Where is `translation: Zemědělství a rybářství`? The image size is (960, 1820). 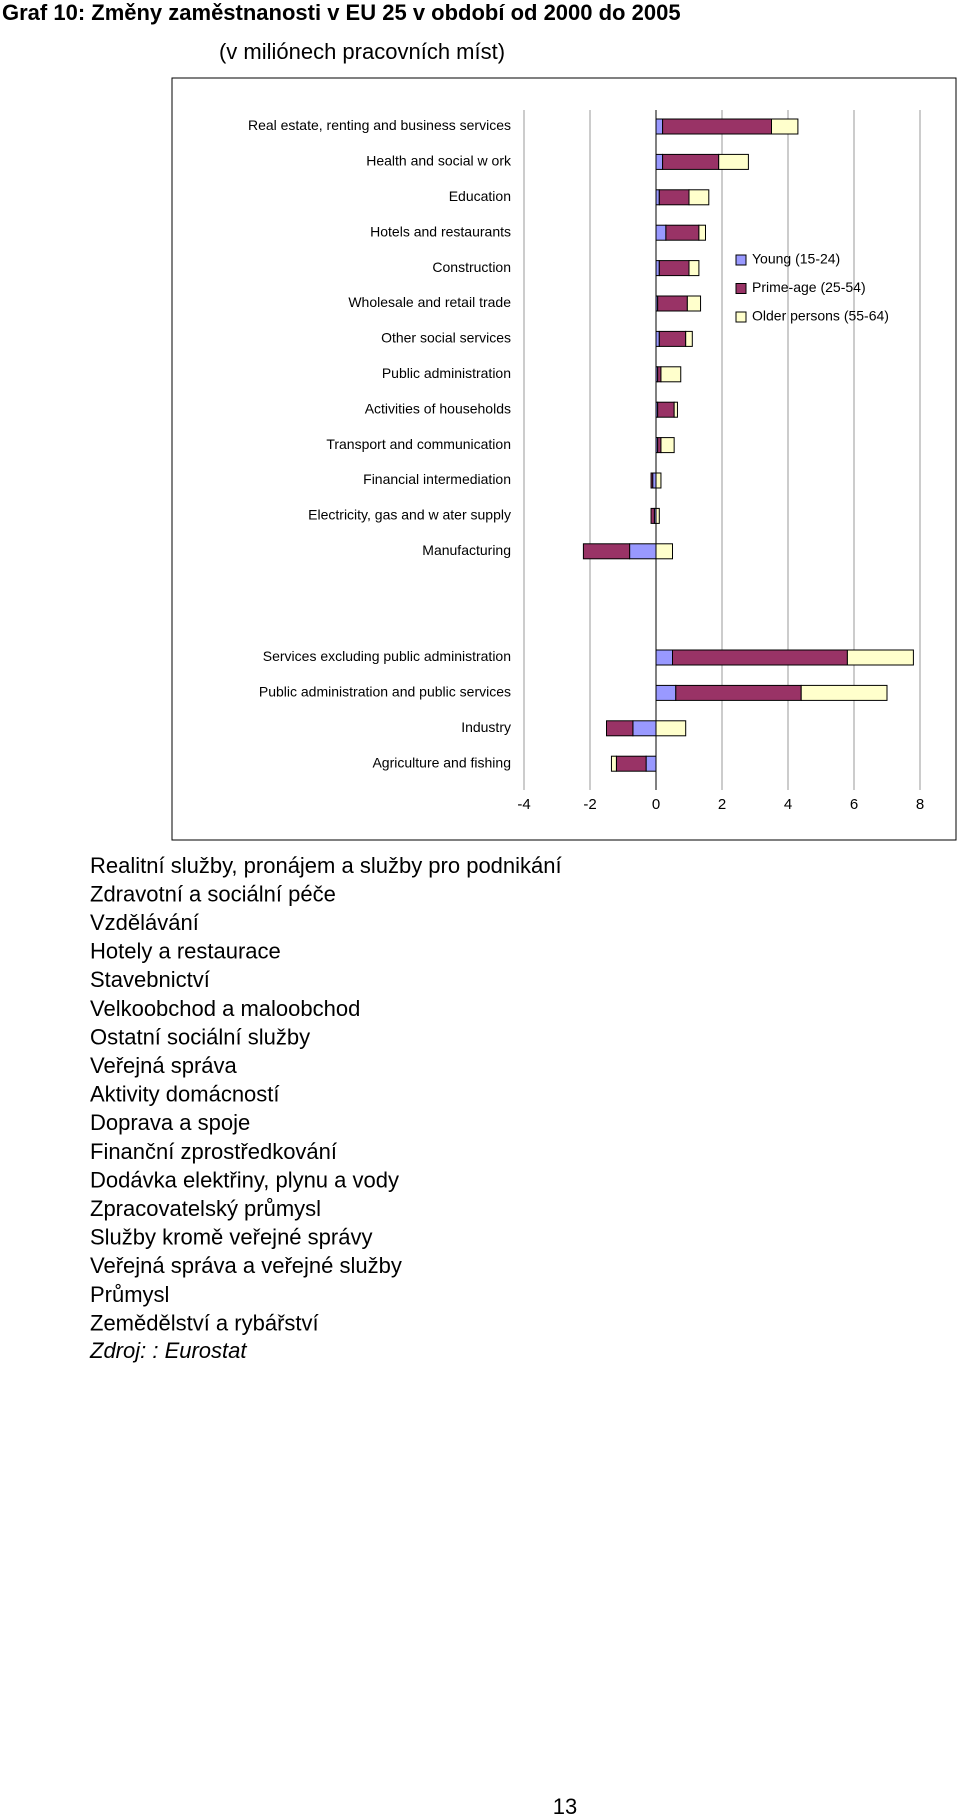 translation: Zemědělství a rybářství is located at coordinates (204, 1322).